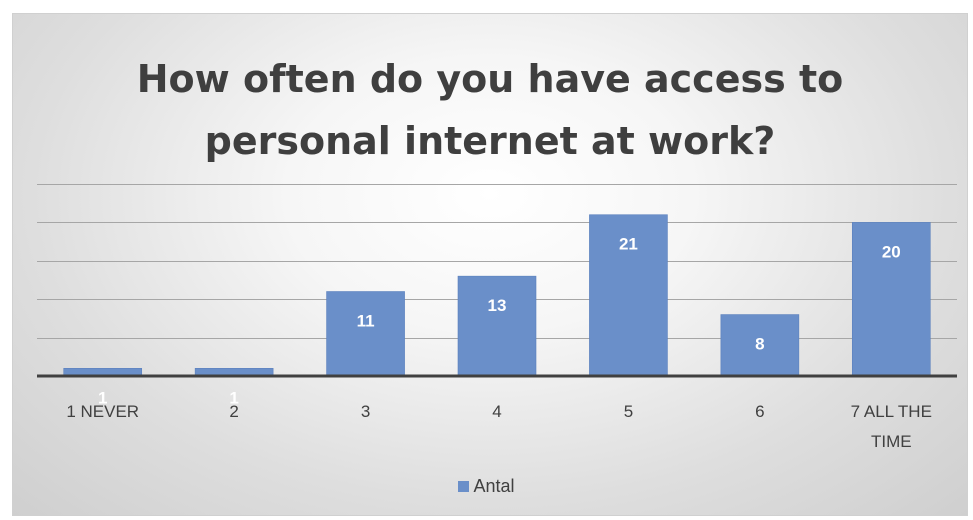 The width and height of the screenshot is (973, 520). What do you see at coordinates (497, 305) in the screenshot?
I see `data-label: 13` at bounding box center [497, 305].